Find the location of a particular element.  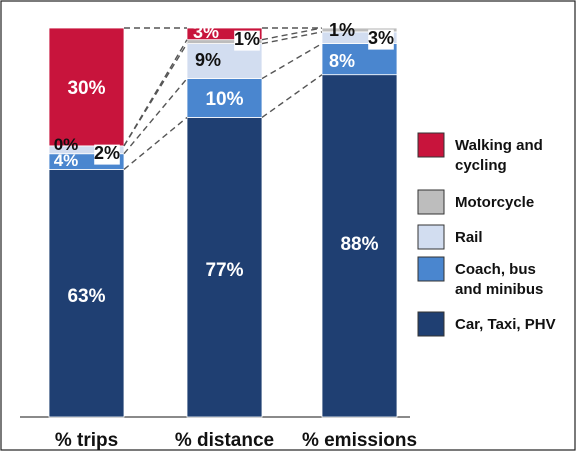

bar-coach-bus-and-minibus-distance is located at coordinates (224, 98).